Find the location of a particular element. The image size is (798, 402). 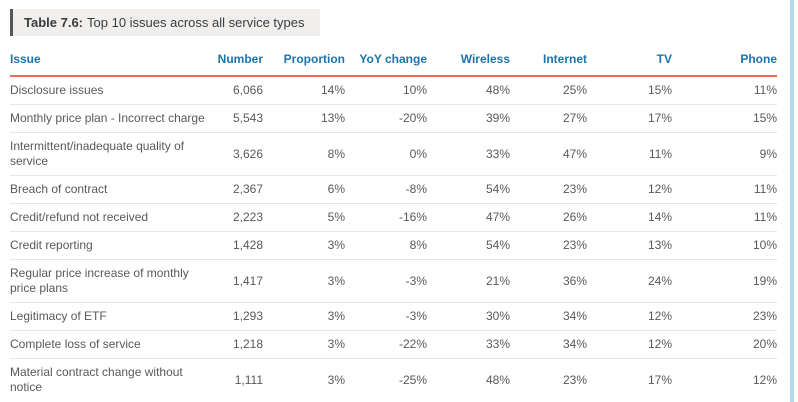

internet-cell: 27% is located at coordinates (574, 118).